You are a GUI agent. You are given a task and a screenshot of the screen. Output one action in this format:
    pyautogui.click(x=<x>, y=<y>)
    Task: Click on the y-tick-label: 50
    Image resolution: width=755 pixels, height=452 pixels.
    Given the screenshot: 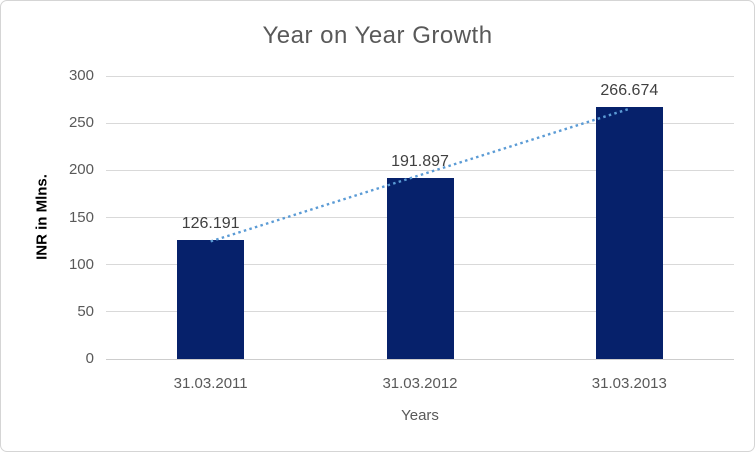 What is the action you would take?
    pyautogui.click(x=85, y=311)
    